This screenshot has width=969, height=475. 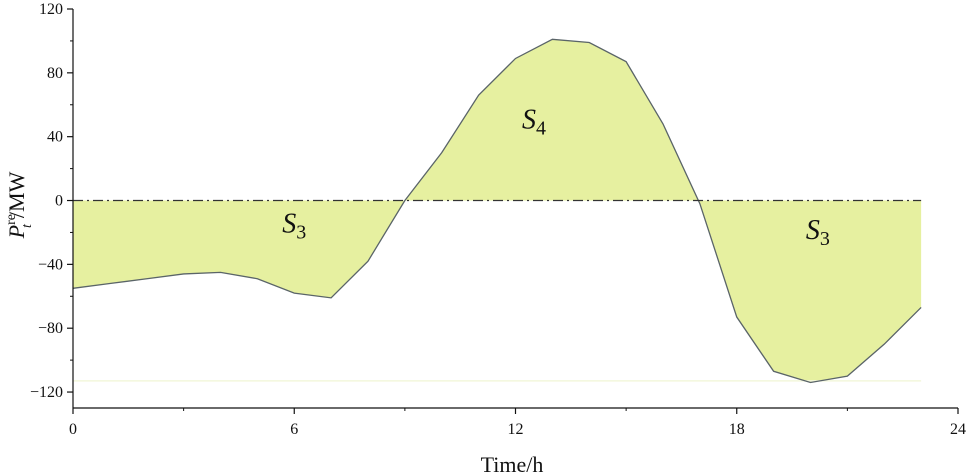 What do you see at coordinates (294, 429) in the screenshot?
I see `x-tick-label: 6` at bounding box center [294, 429].